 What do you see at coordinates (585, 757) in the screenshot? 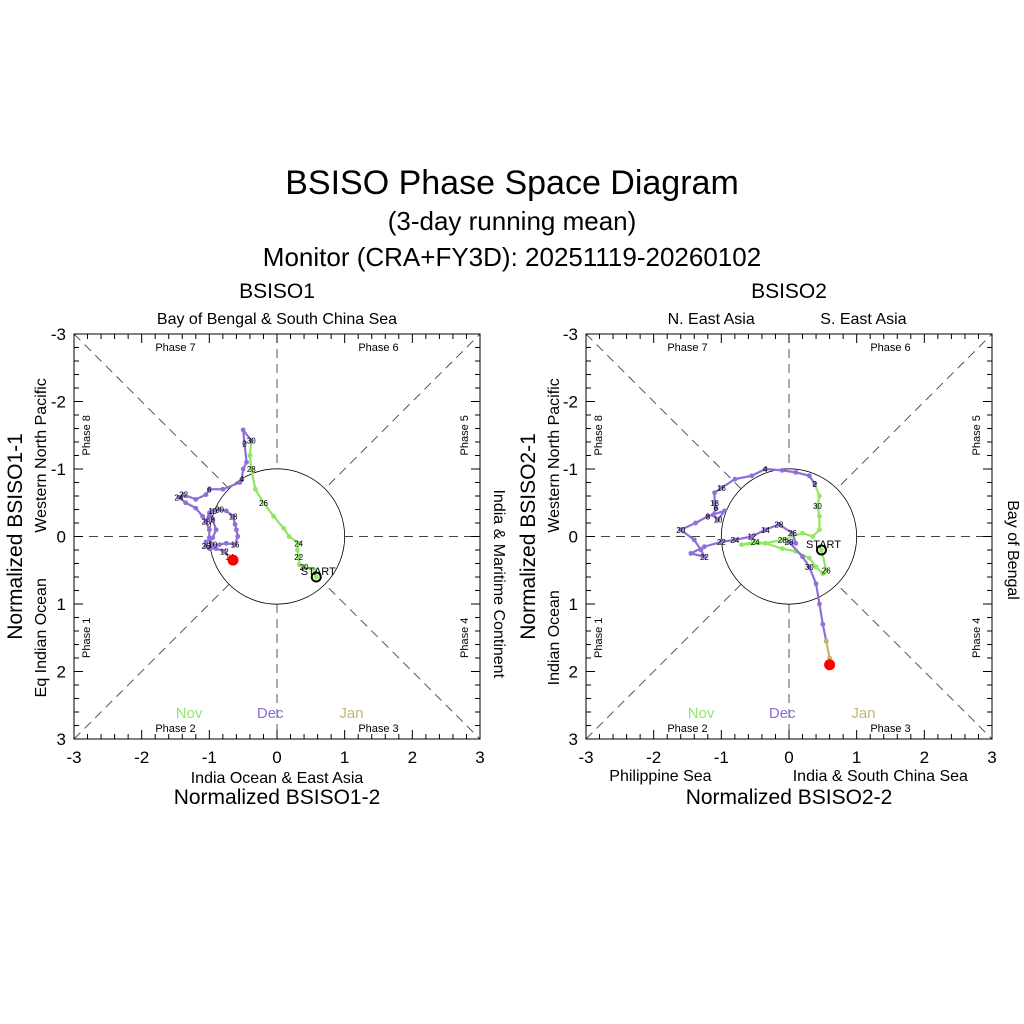
I see `p2-x-tick-label: -3` at bounding box center [585, 757].